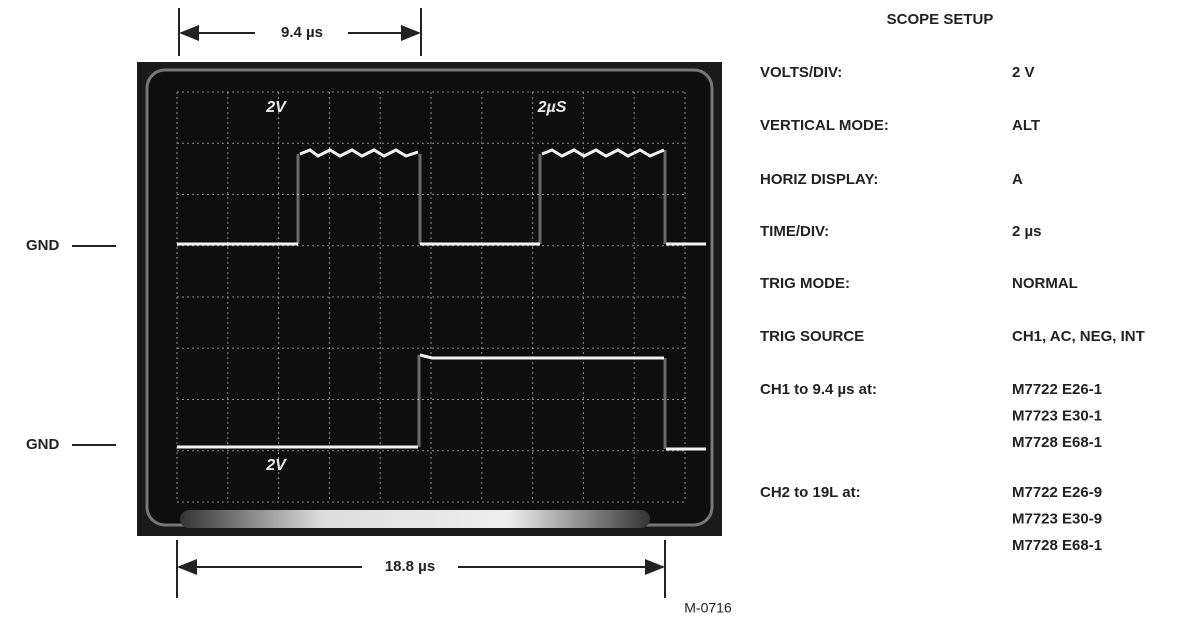 This screenshot has height=633, width=1204. Describe the element at coordinates (410, 566) in the screenshot. I see `dimension-label: 18.8 µs` at that location.